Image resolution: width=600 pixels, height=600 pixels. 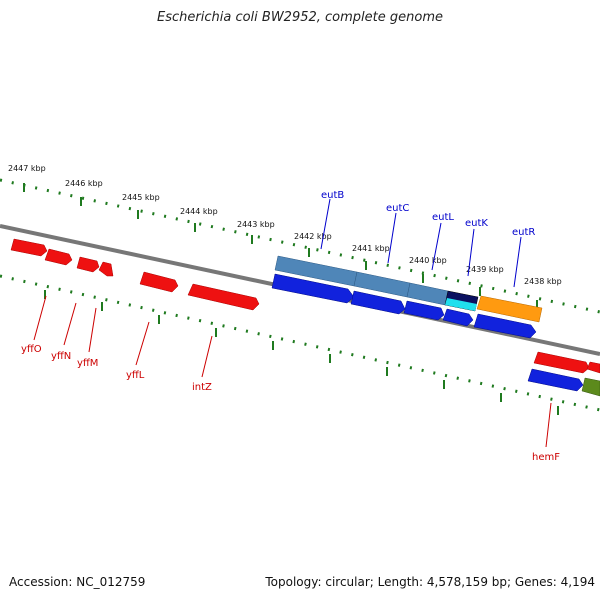 I want to click on forward-genes-upper, so click(x=437, y=326).